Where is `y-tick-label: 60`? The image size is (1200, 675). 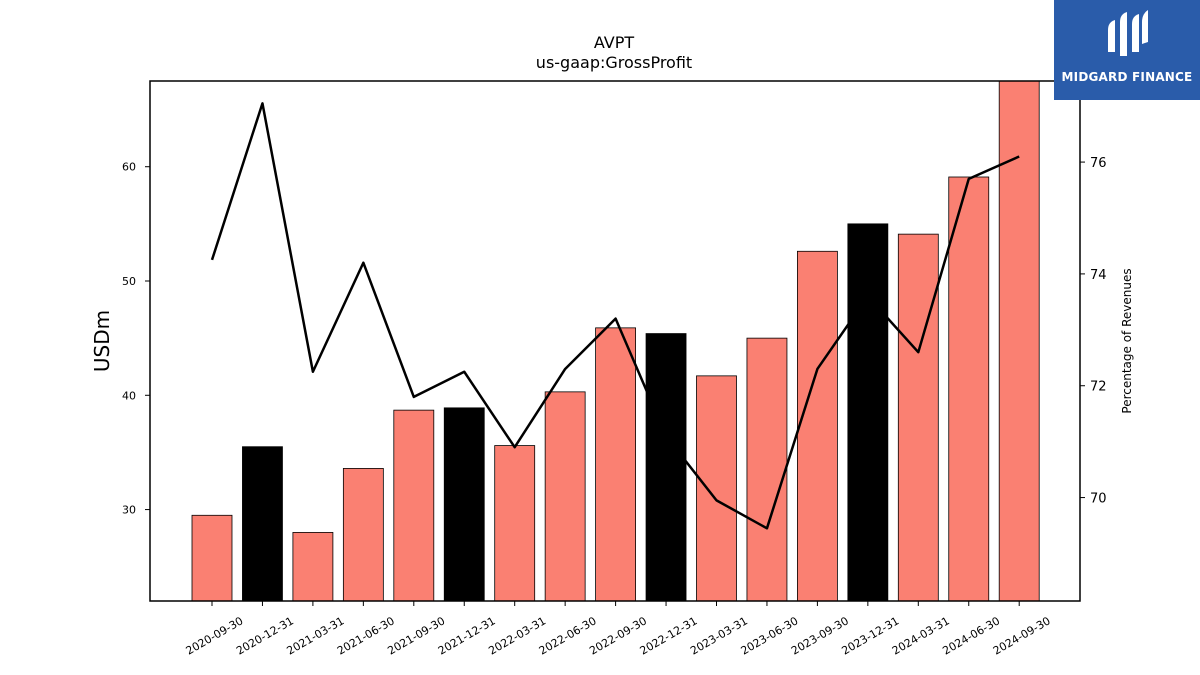 y-tick-label: 60 is located at coordinates (129, 167).